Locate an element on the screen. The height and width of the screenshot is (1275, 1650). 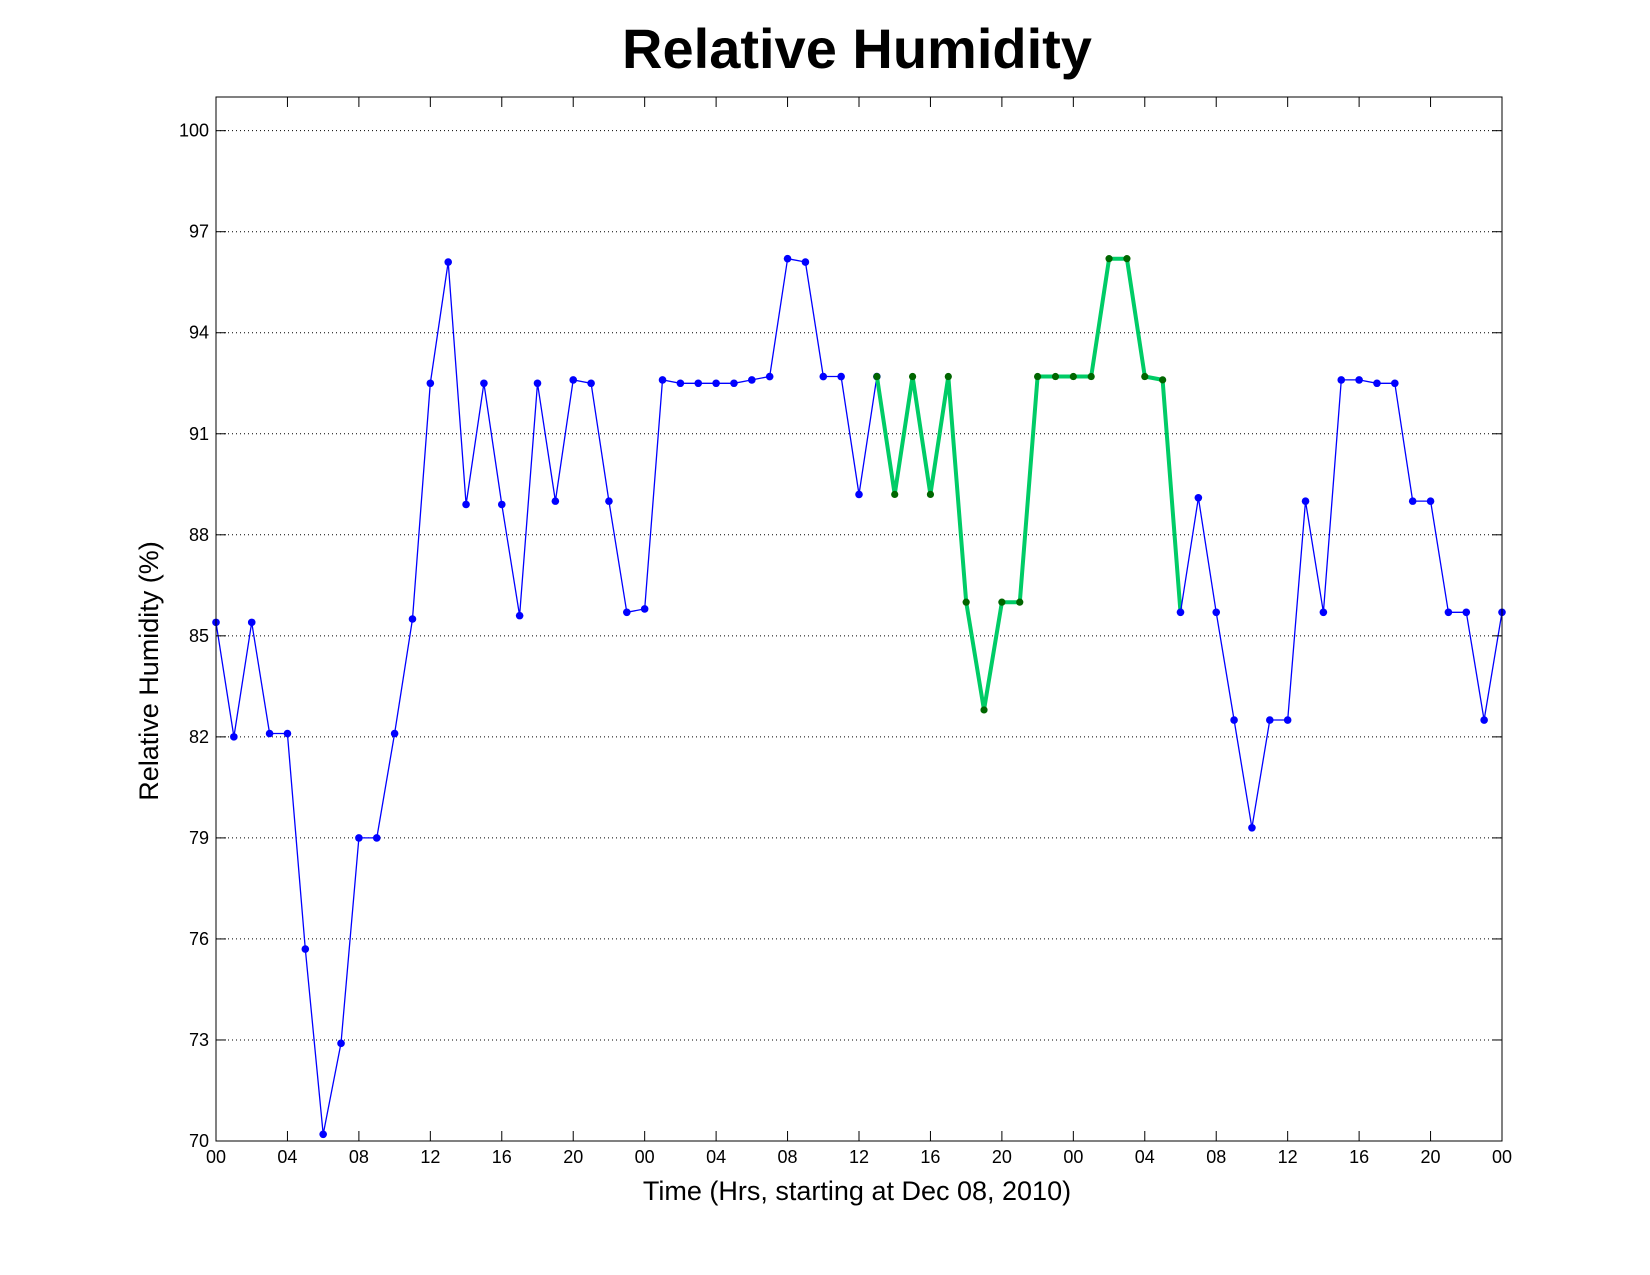
y-tick-label: 76 is located at coordinates (199, 939).